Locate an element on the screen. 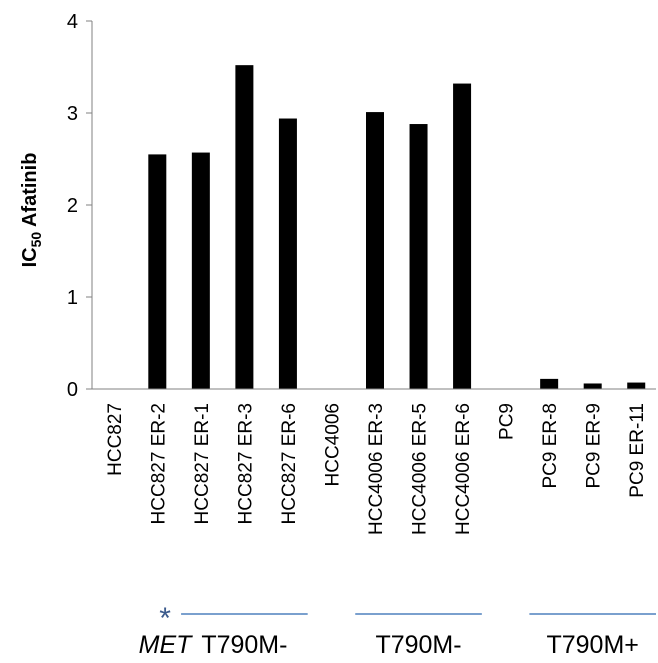 The image size is (658, 663). x-tick-label: PC9 is located at coordinates (507, 421).